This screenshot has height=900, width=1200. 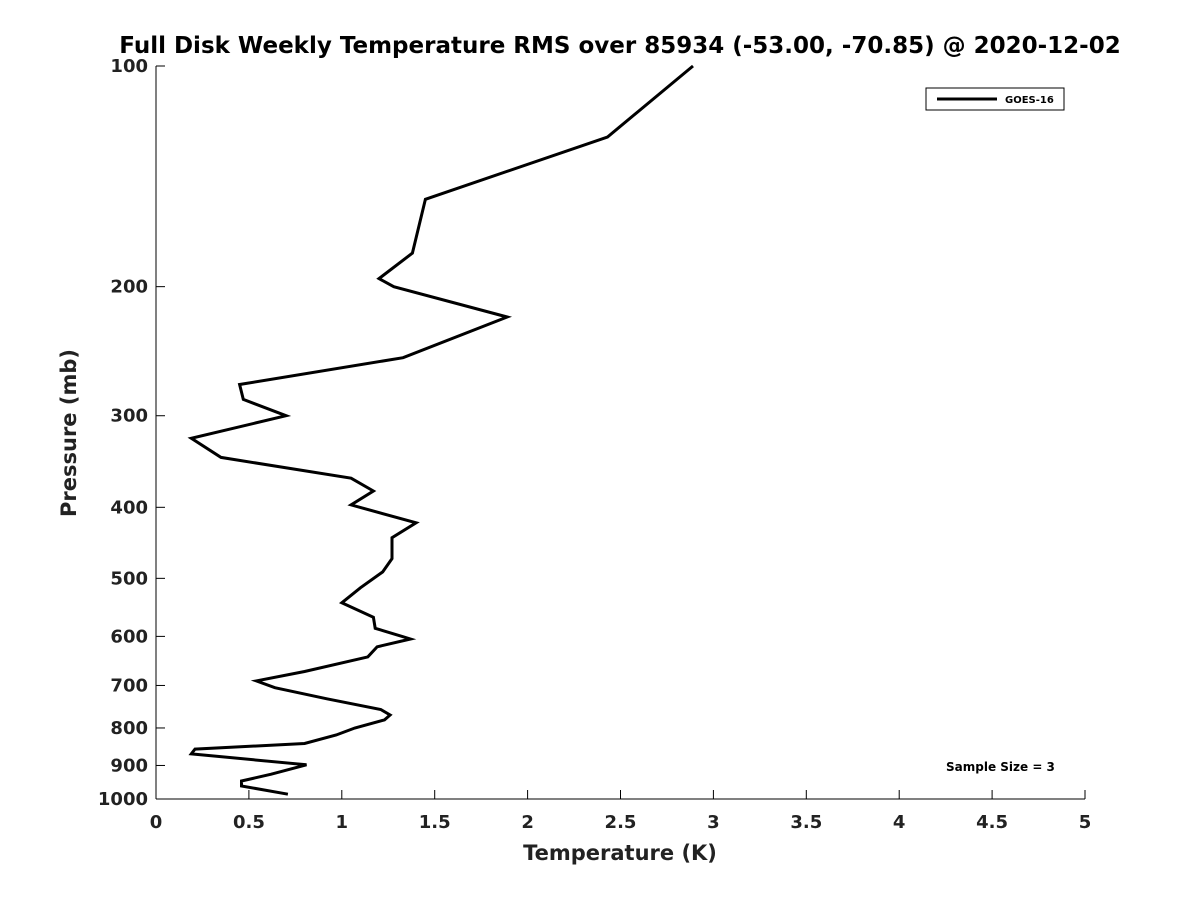 What do you see at coordinates (435, 822) in the screenshot?
I see `x-tick-label: 1.5` at bounding box center [435, 822].